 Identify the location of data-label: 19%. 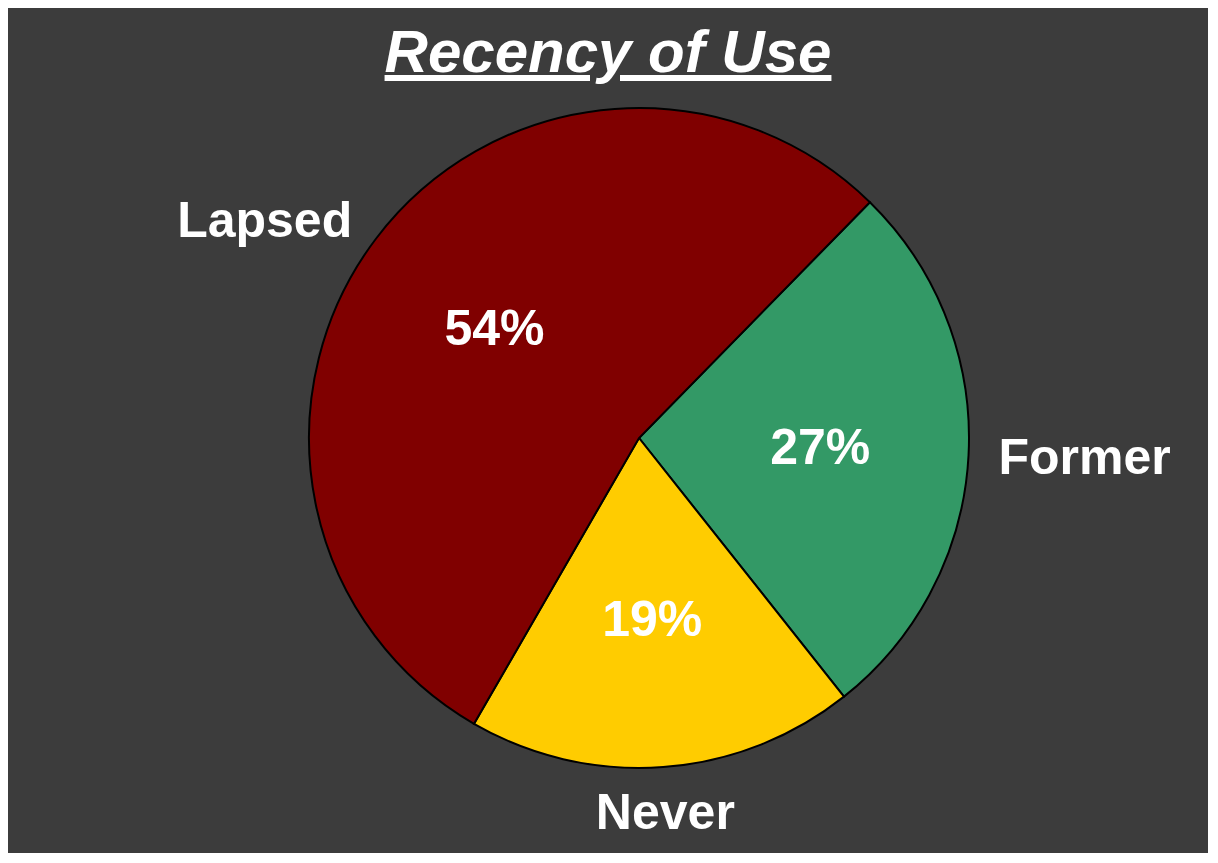
(652, 619).